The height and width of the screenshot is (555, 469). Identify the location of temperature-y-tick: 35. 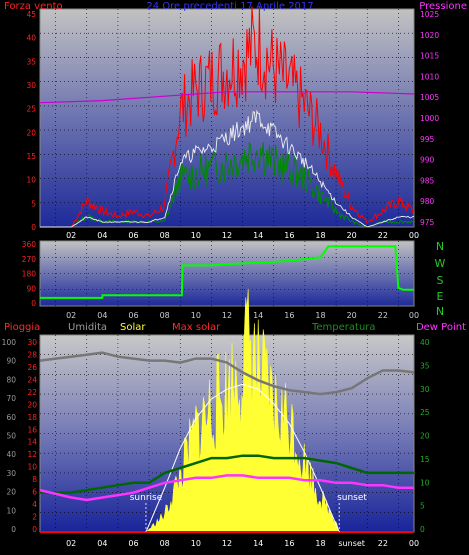
(425, 365).